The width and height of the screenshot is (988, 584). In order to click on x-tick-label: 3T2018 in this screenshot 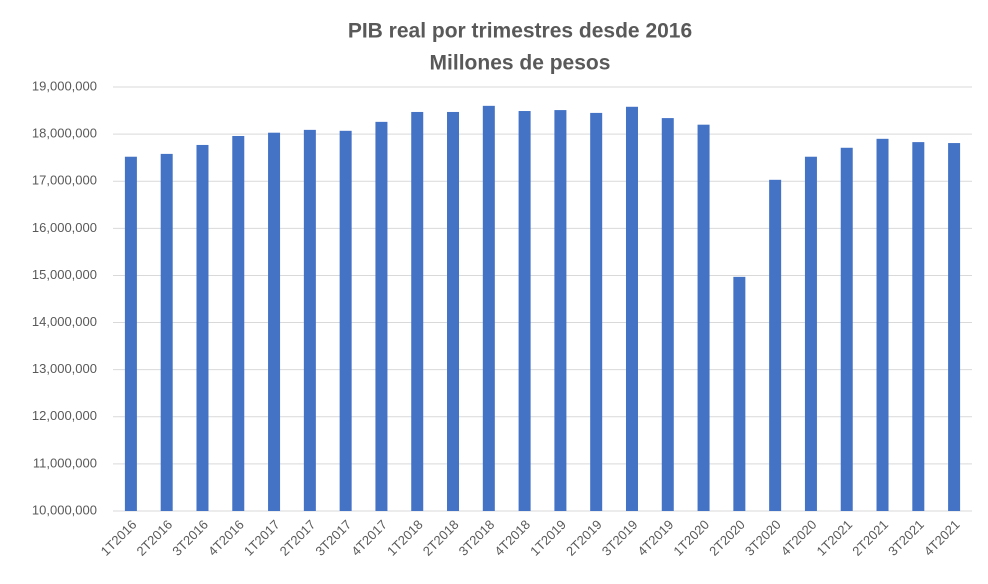, I will do `click(477, 538)`.